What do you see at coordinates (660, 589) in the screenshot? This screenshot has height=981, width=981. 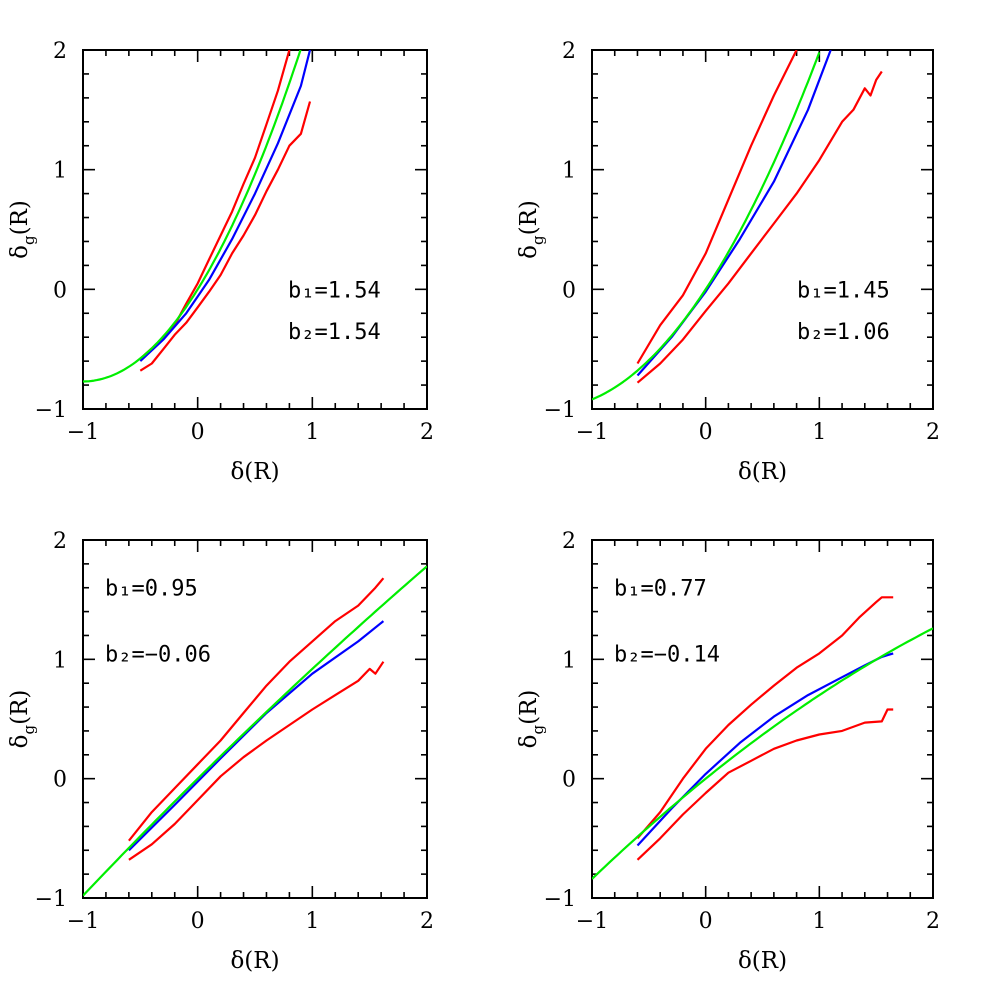 I see `b1-annotation: b₁=0.77` at bounding box center [660, 589].